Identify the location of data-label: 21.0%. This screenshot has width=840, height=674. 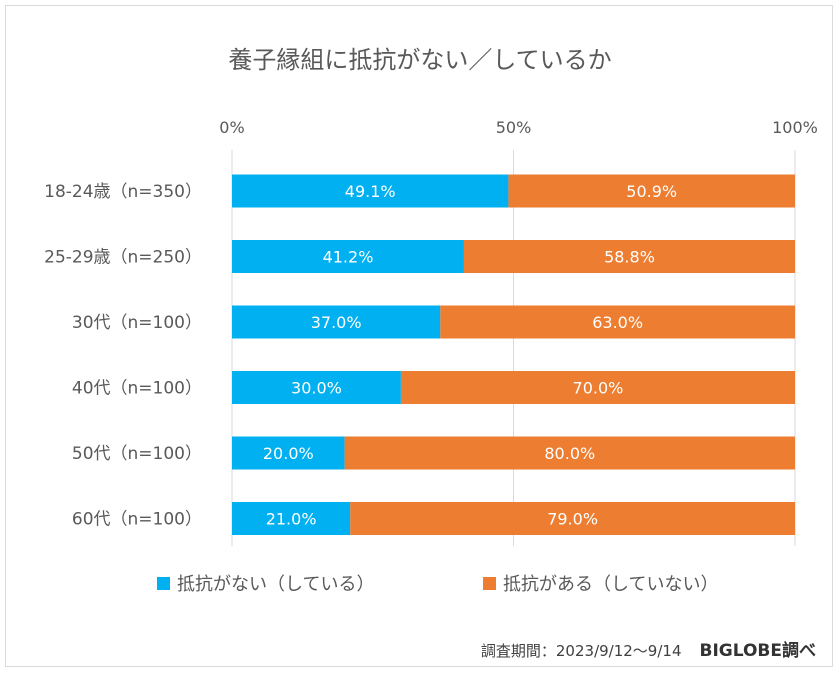
(291, 519).